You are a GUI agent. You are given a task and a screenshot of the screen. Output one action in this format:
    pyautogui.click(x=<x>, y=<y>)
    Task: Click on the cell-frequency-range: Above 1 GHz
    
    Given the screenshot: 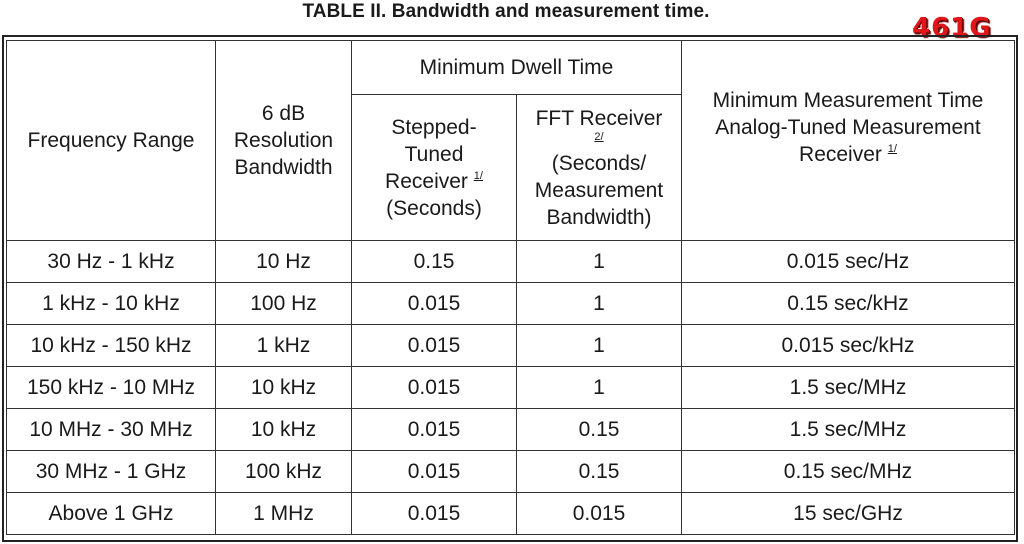 What is the action you would take?
    pyautogui.click(x=111, y=513)
    